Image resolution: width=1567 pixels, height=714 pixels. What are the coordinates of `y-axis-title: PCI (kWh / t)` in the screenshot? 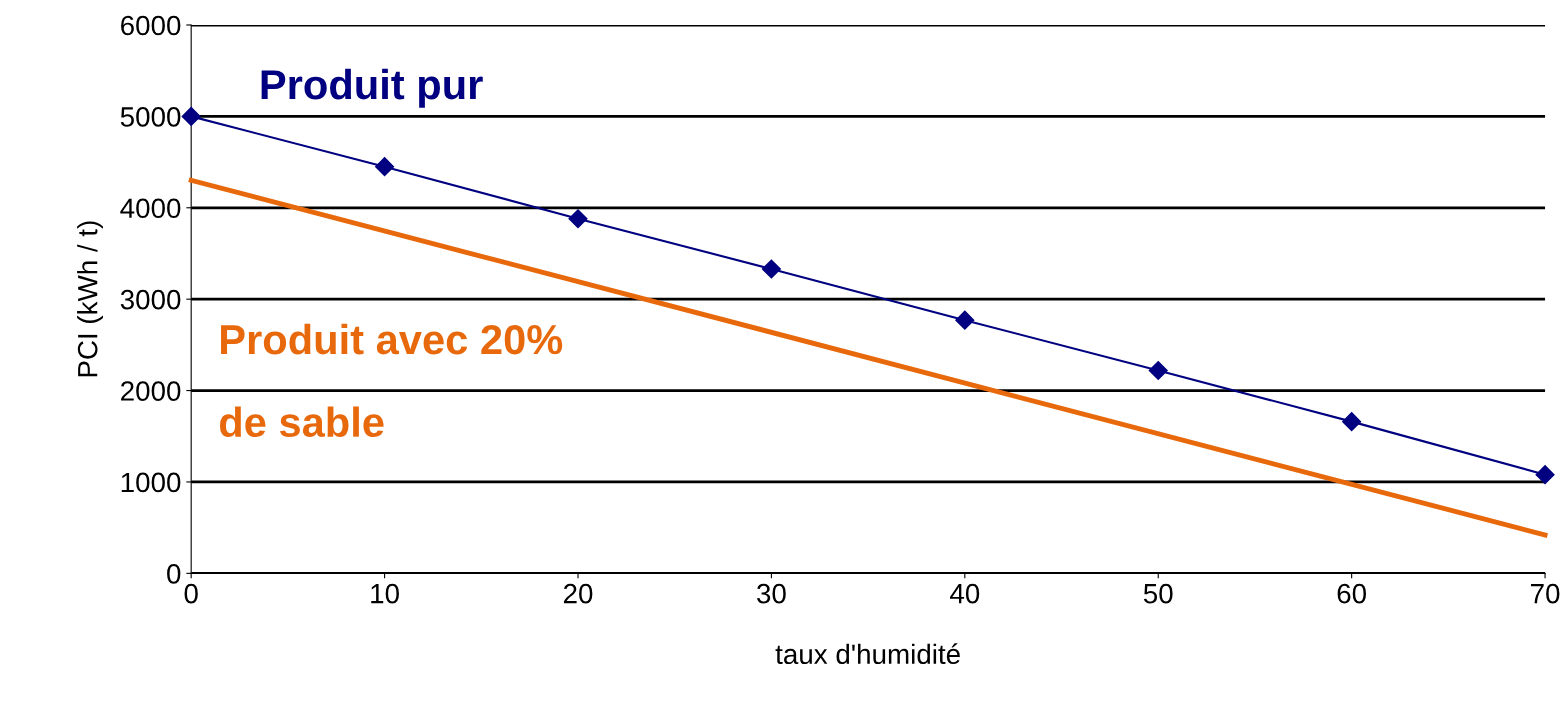 It's located at (90, 299).